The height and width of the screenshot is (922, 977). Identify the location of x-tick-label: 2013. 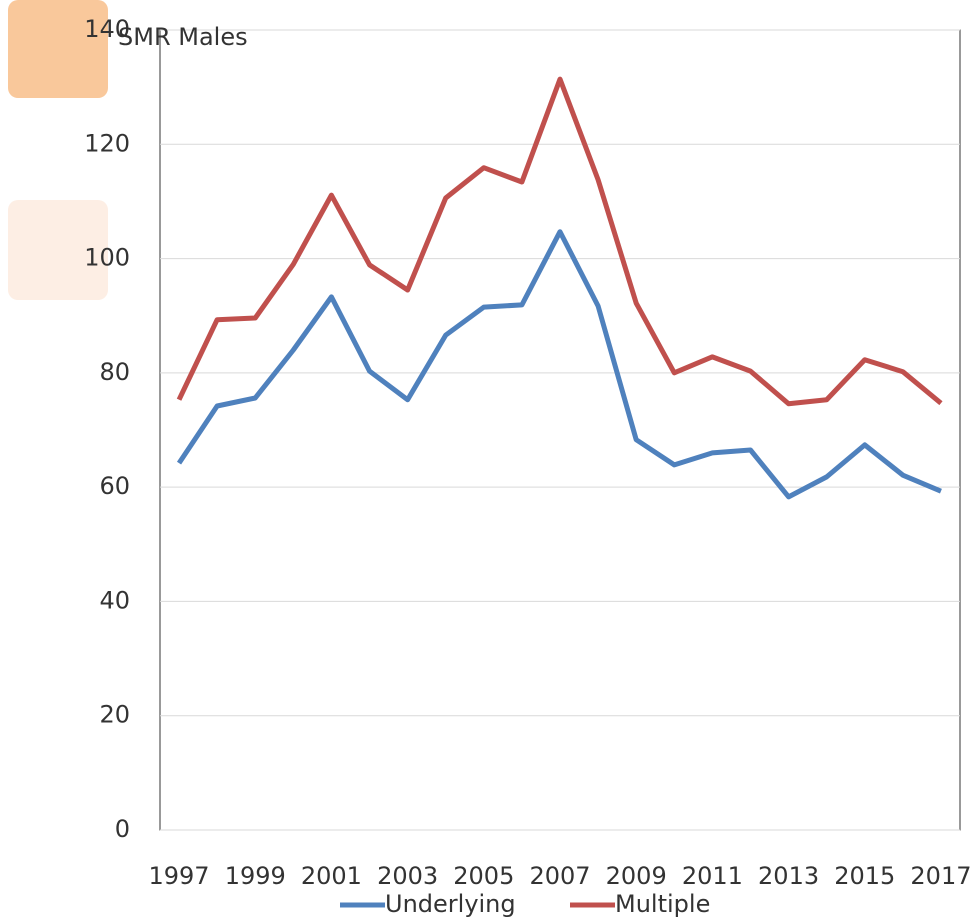
(788, 876).